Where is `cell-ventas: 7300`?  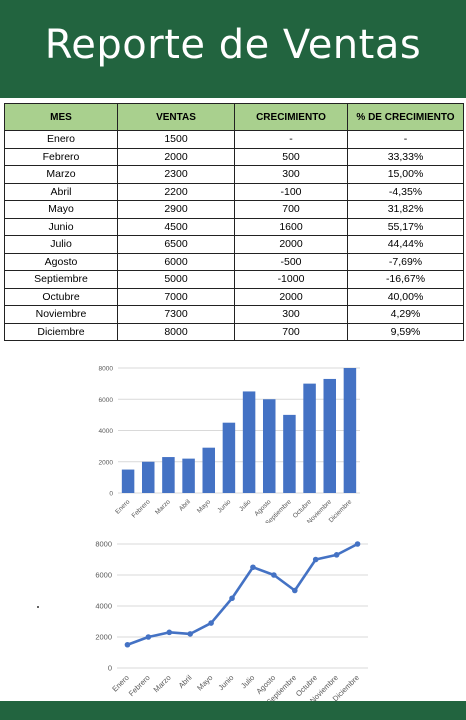
cell-ventas: 7300 is located at coordinates (176, 314).